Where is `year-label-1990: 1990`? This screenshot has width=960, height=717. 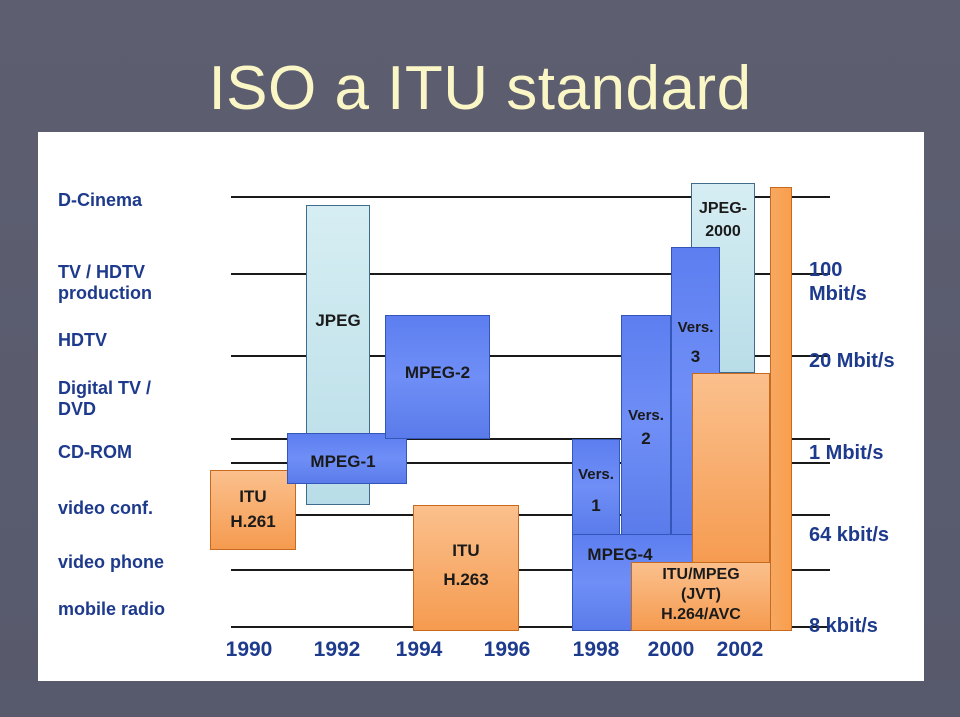 year-label-1990: 1990 is located at coordinates (249, 649).